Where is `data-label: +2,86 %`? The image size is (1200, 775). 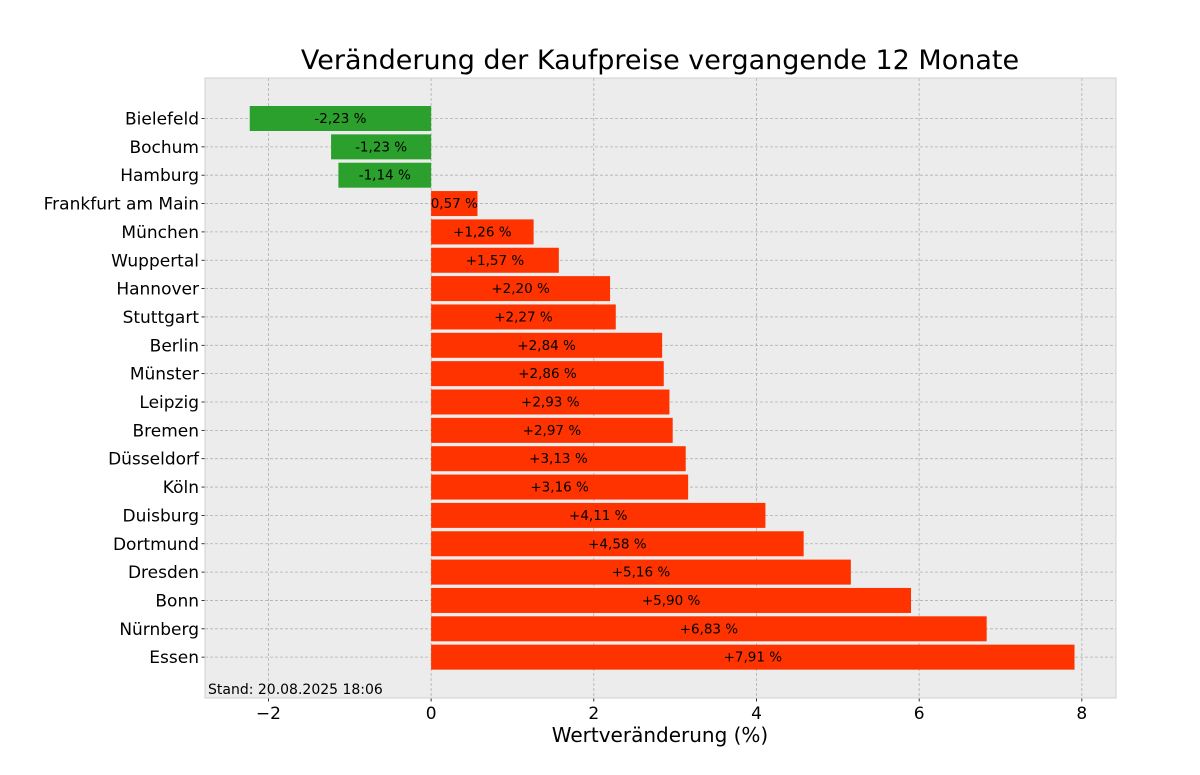 data-label: +2,86 % is located at coordinates (547, 374).